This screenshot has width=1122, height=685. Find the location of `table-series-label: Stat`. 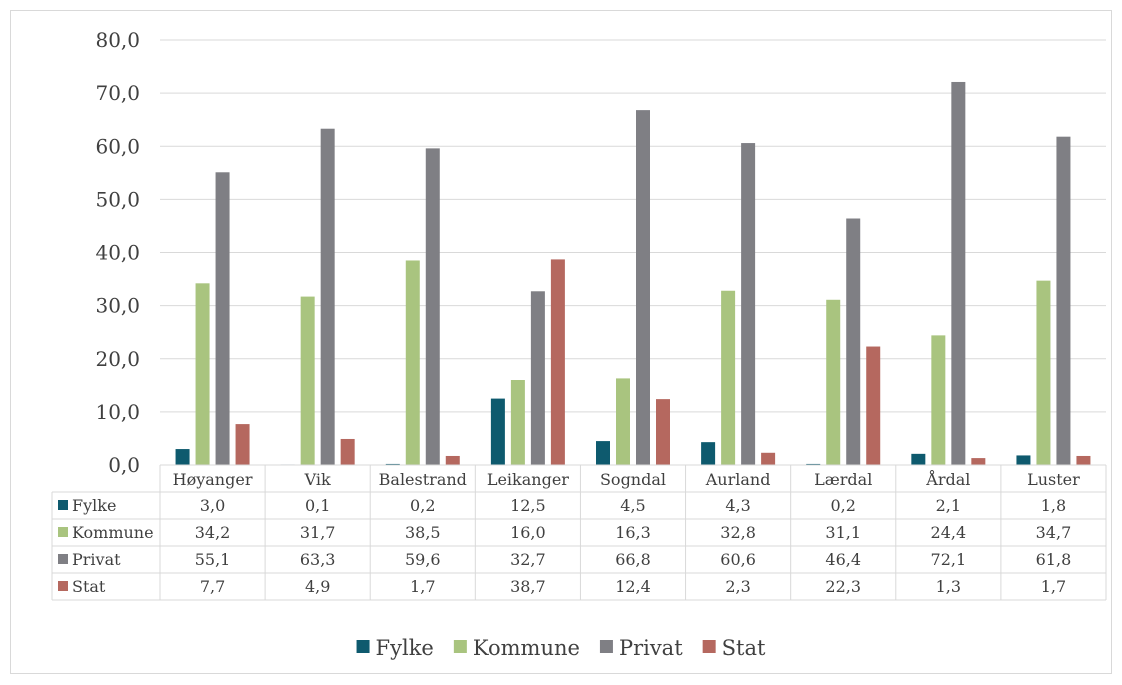

table-series-label: Stat is located at coordinates (89, 586).